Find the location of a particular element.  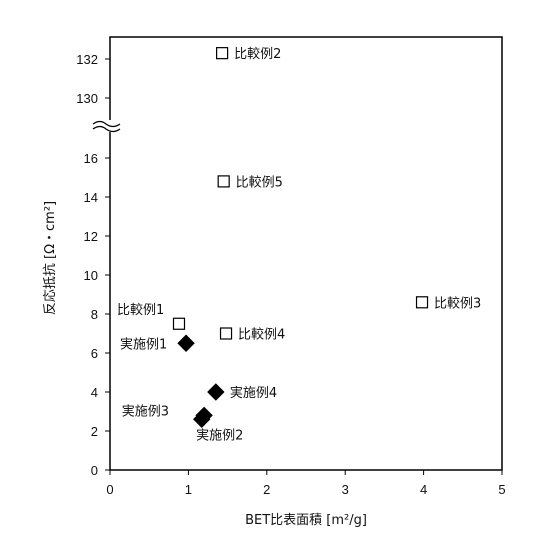

y-tick-label: 8 is located at coordinates (94, 314).